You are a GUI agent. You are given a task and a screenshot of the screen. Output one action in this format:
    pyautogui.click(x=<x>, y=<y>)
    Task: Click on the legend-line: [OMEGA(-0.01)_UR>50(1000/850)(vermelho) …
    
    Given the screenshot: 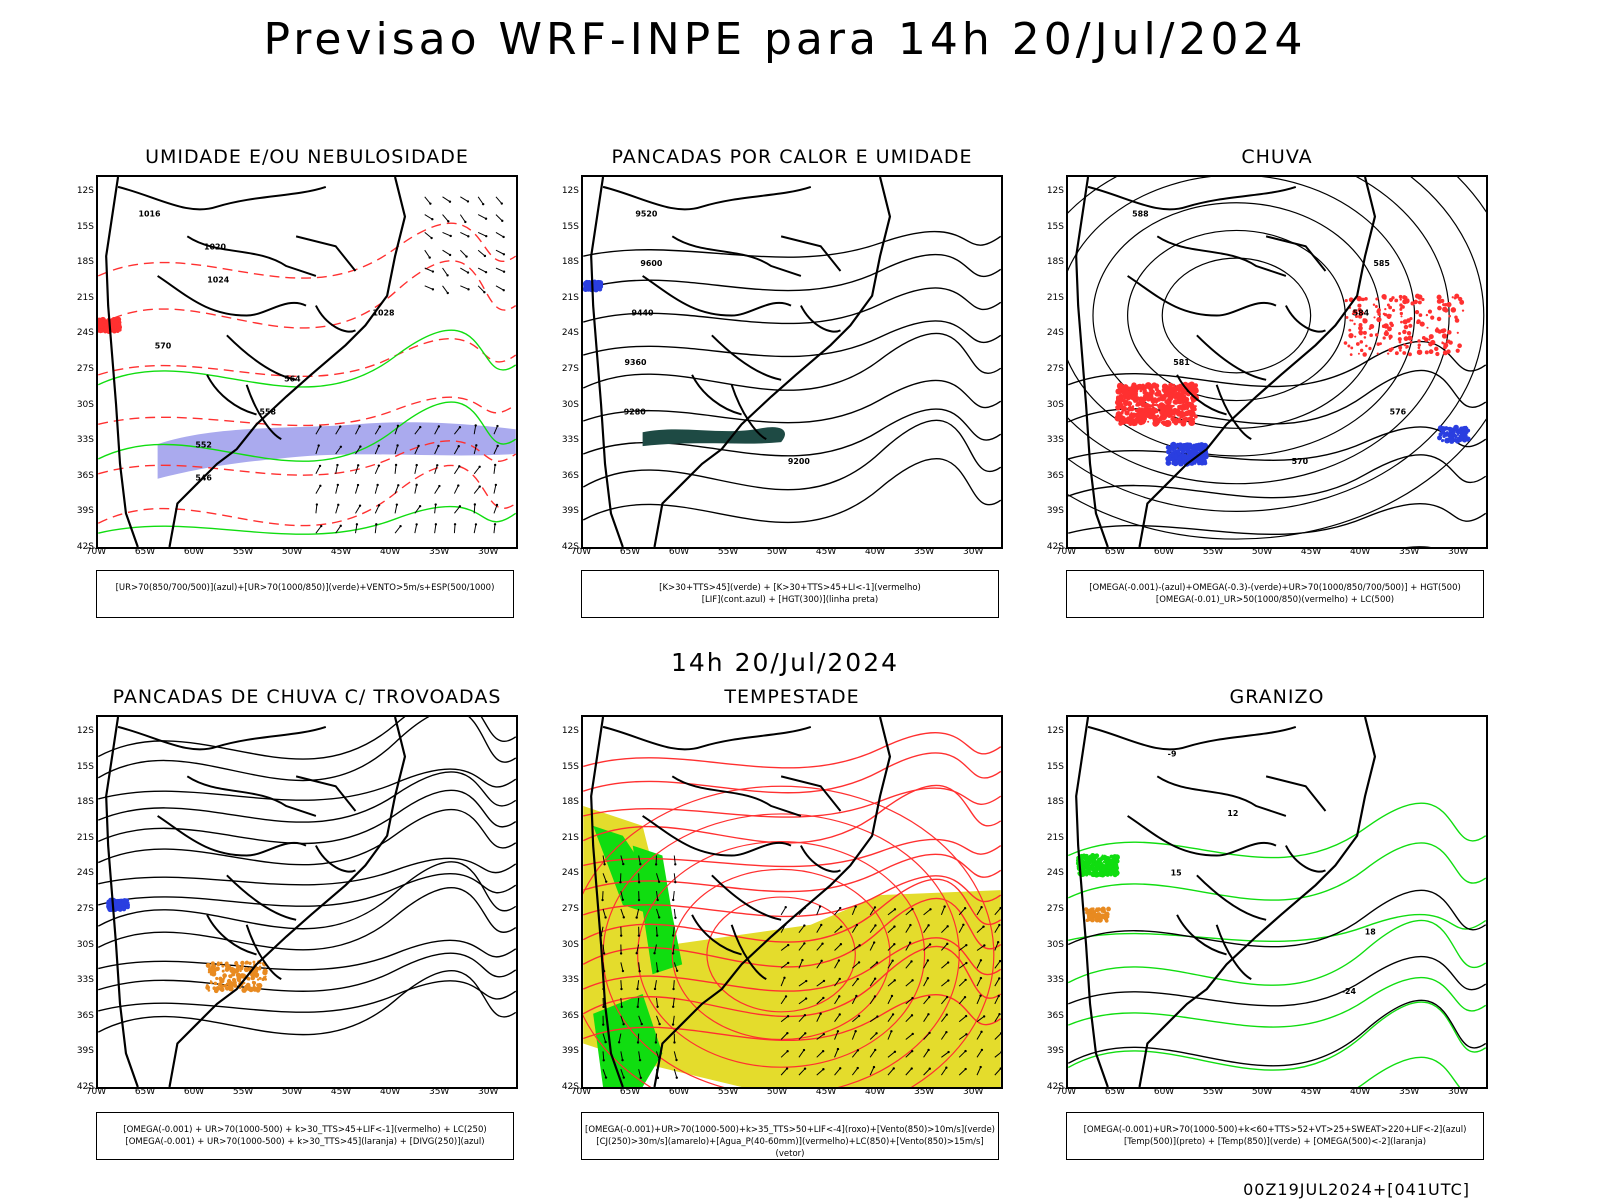 What is the action you would take?
    pyautogui.click(x=1275, y=600)
    